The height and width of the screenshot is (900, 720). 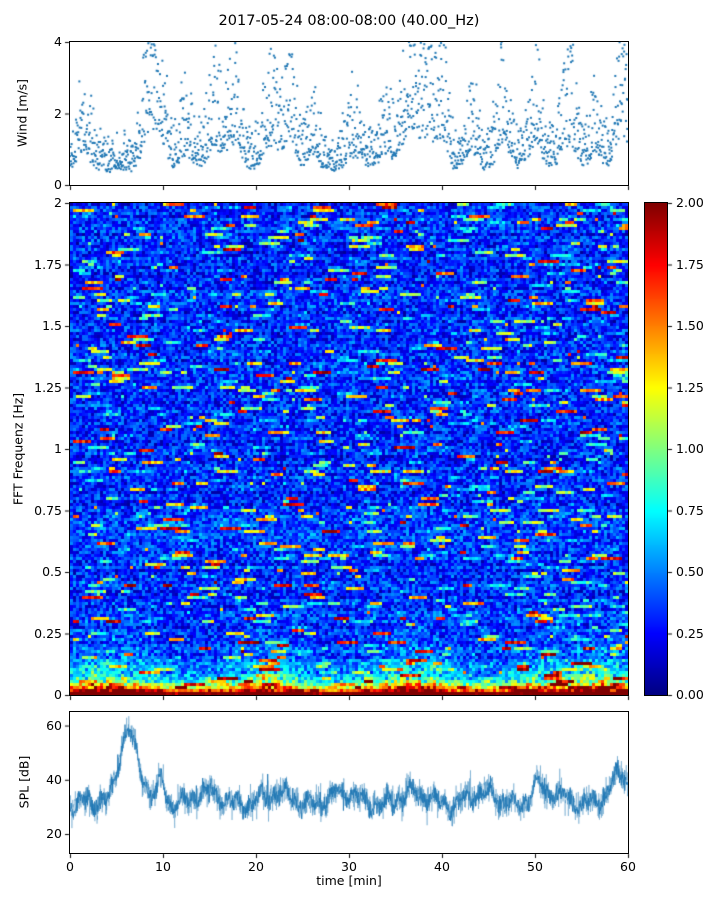 I want to click on spl-plot-frame, so click(x=349, y=782).